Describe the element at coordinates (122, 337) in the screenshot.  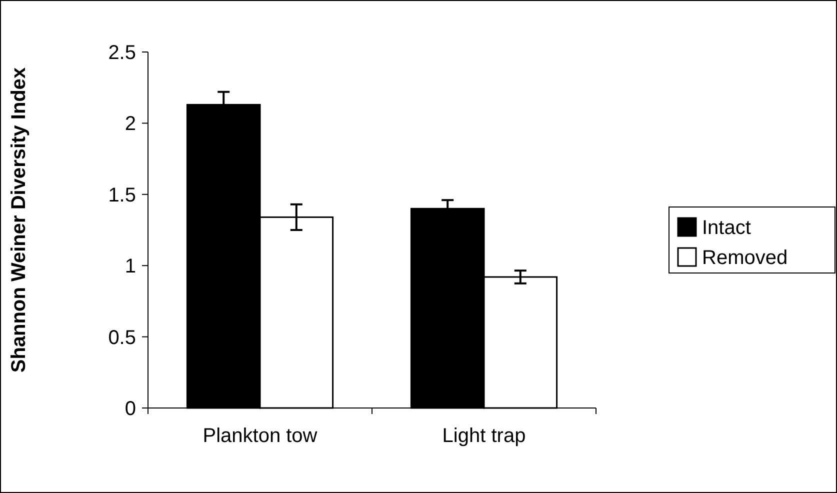
I see `y-tick-label: 0.5` at that location.